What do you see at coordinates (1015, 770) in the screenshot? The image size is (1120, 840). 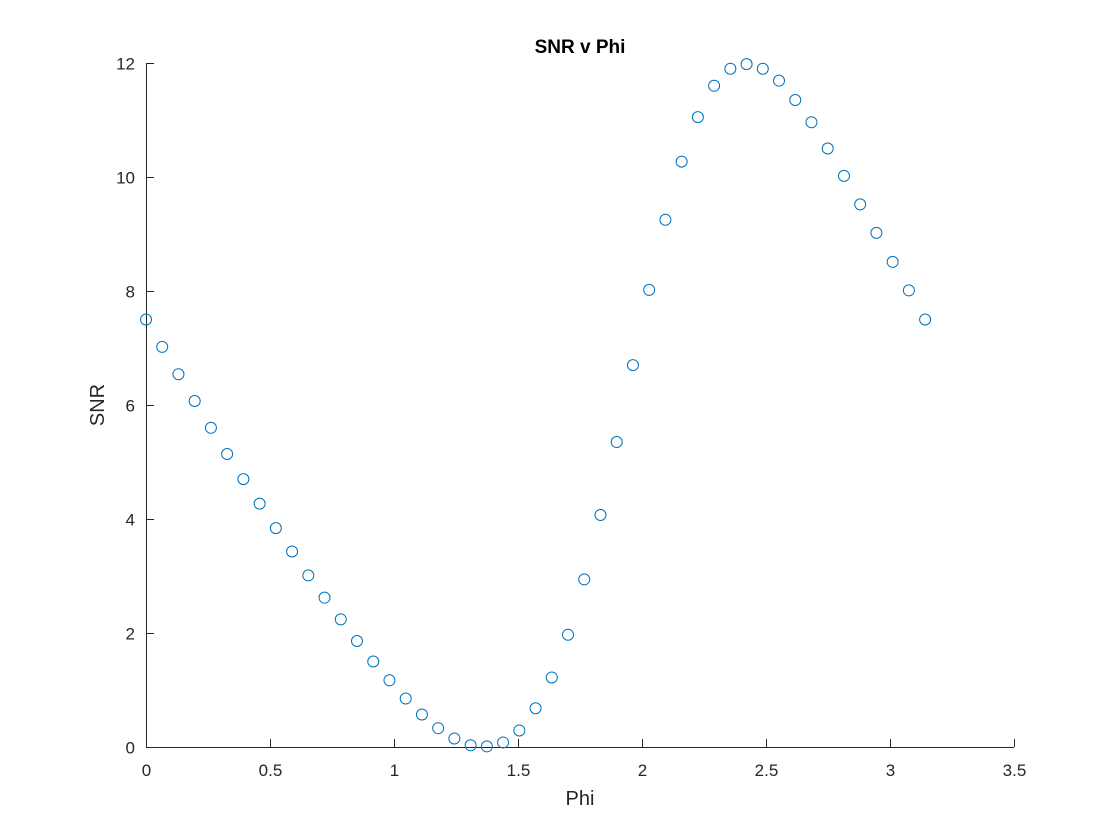 I see `x-tick-label: 3.5` at bounding box center [1015, 770].